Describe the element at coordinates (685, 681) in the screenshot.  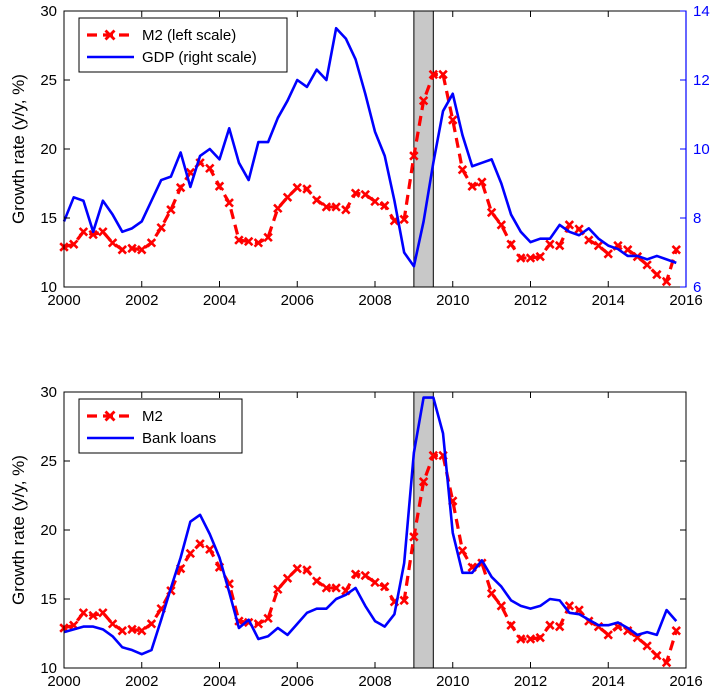
I see `x-tick-label: 2016` at that location.